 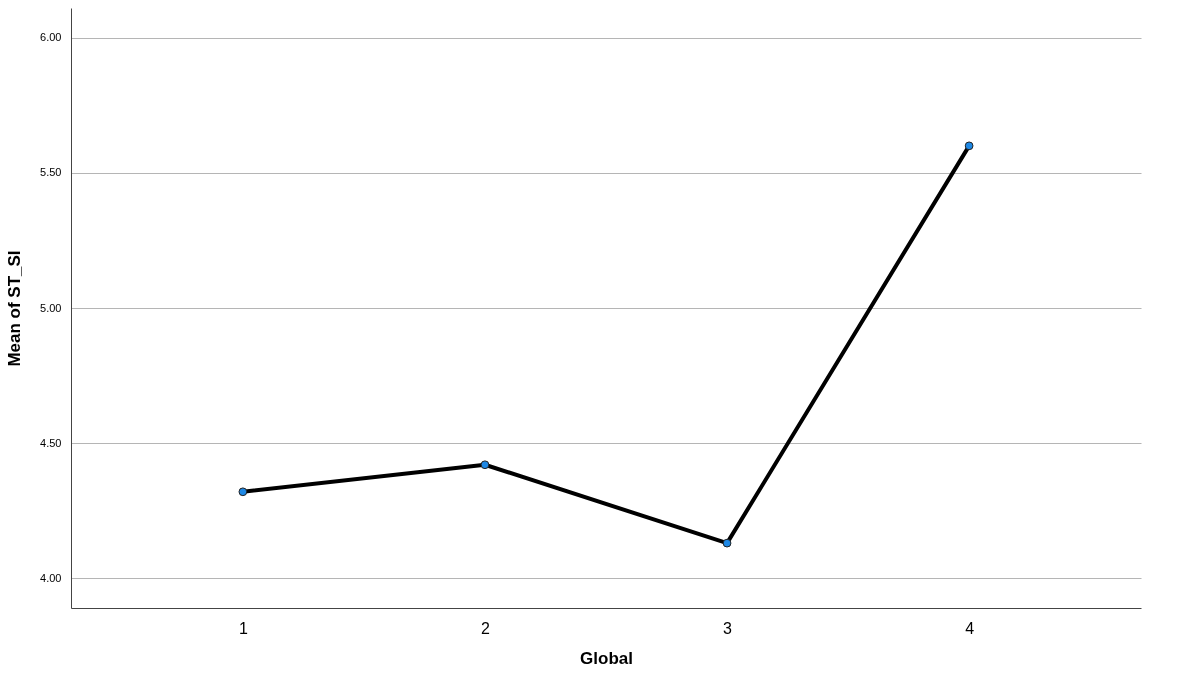 What do you see at coordinates (15, 308) in the screenshot?
I see `y-axis-title: Mean of ST_SI` at bounding box center [15, 308].